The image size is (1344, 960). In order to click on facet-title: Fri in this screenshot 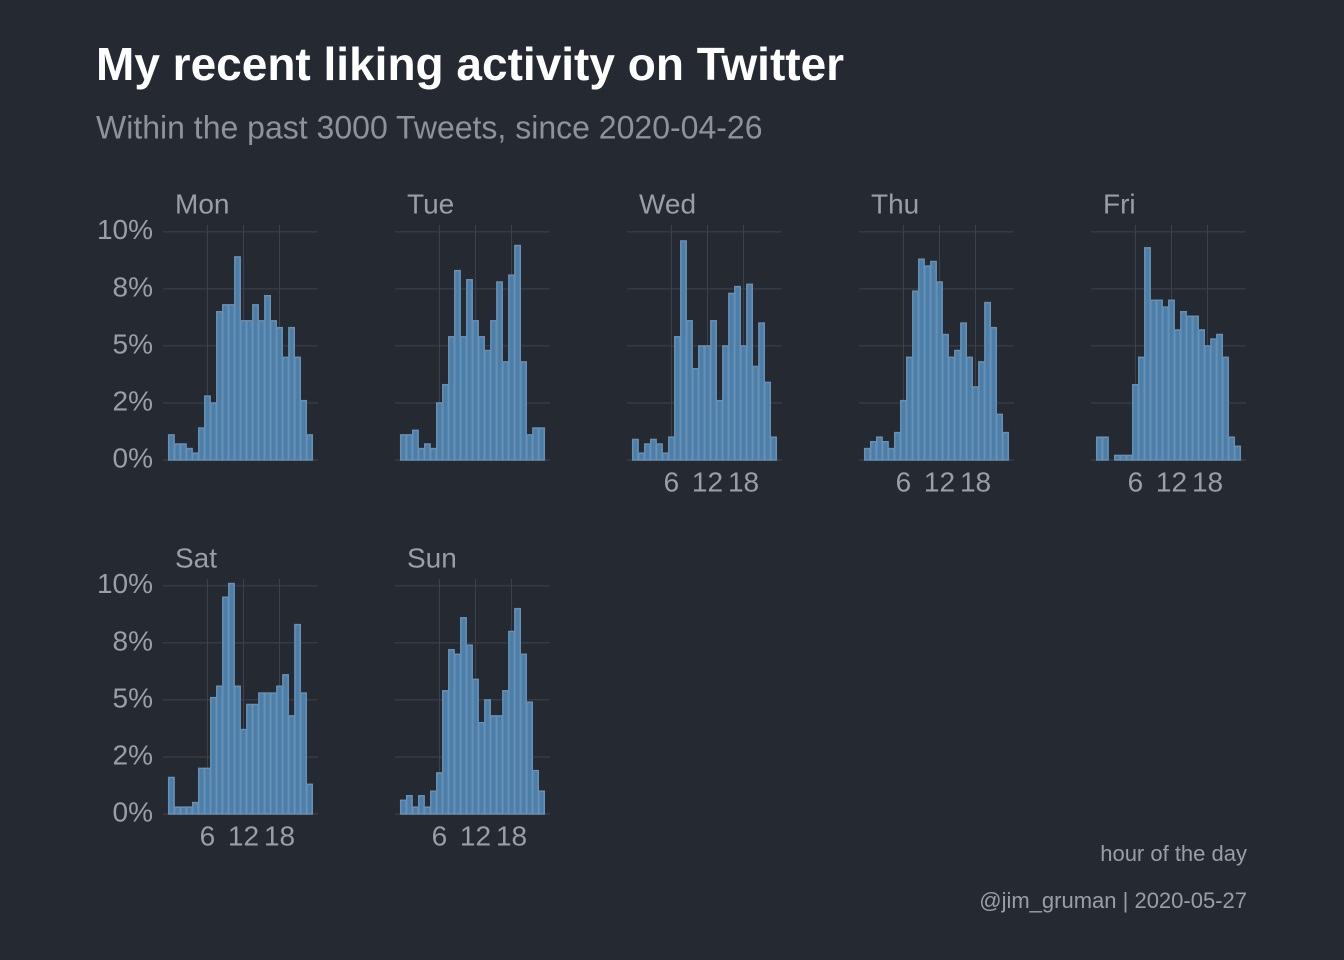, I will do `click(1119, 203)`.